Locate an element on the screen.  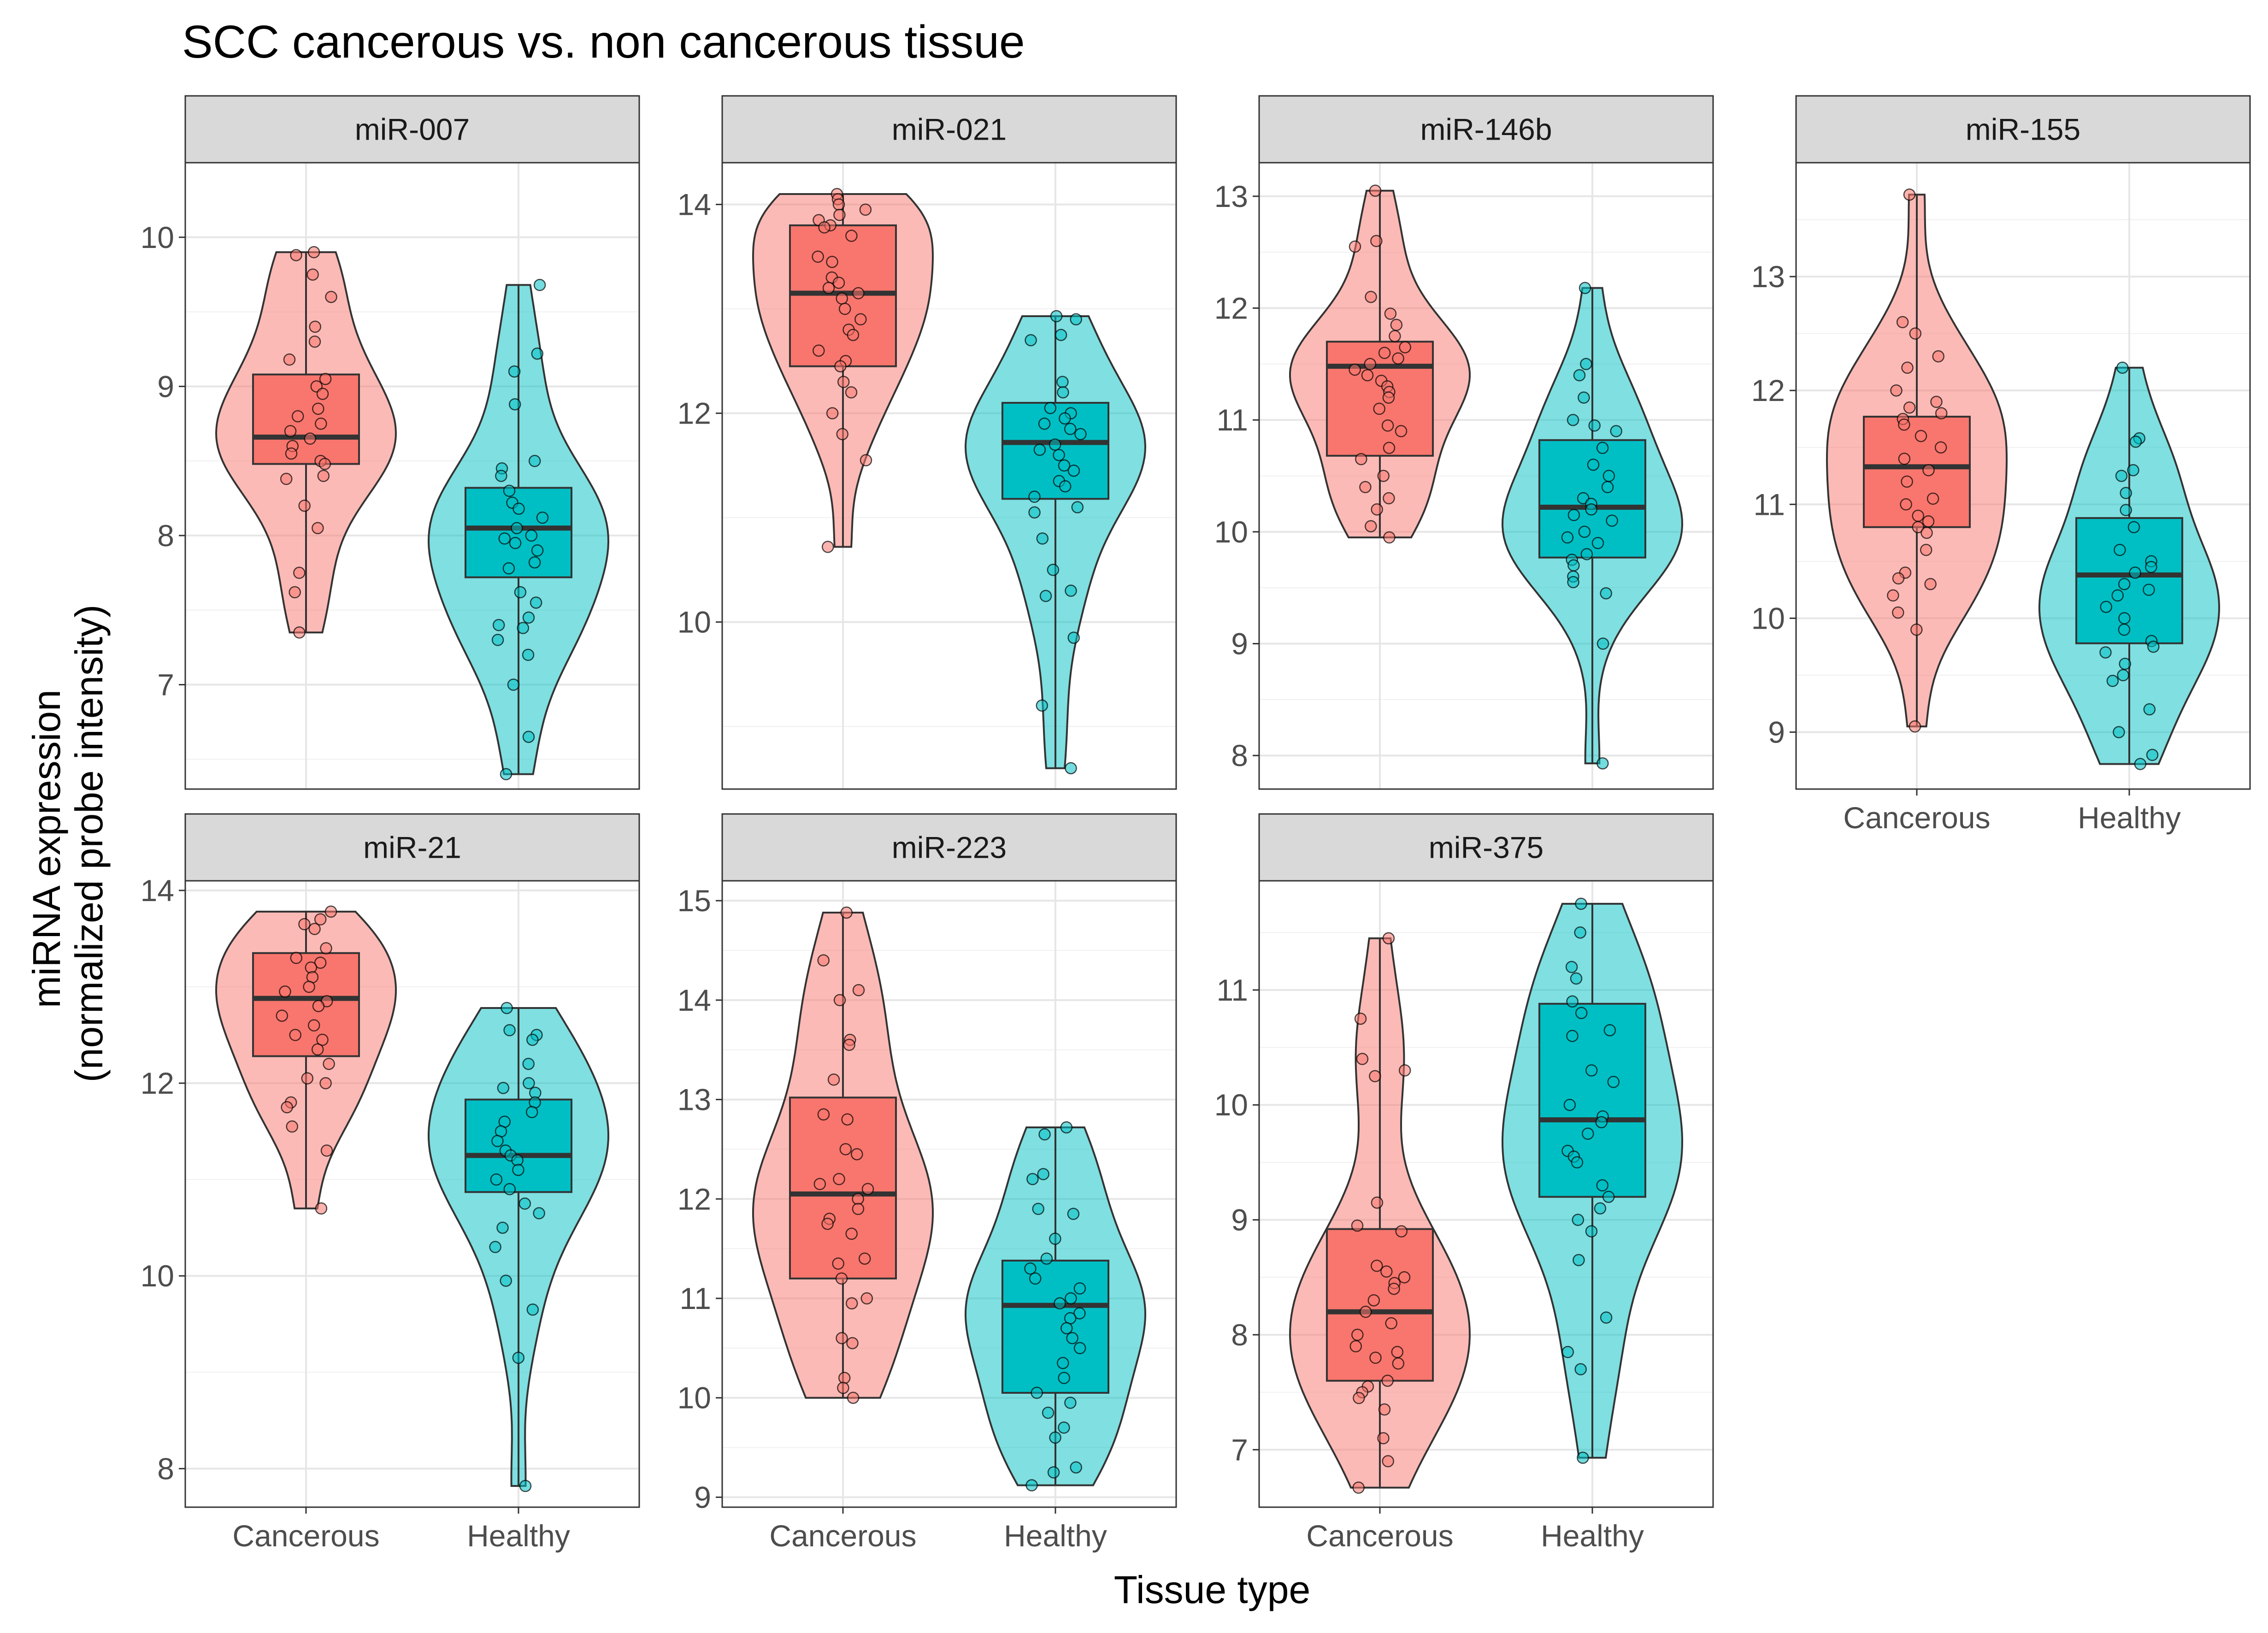
x-tick-label: Healthy is located at coordinates (2129, 818).